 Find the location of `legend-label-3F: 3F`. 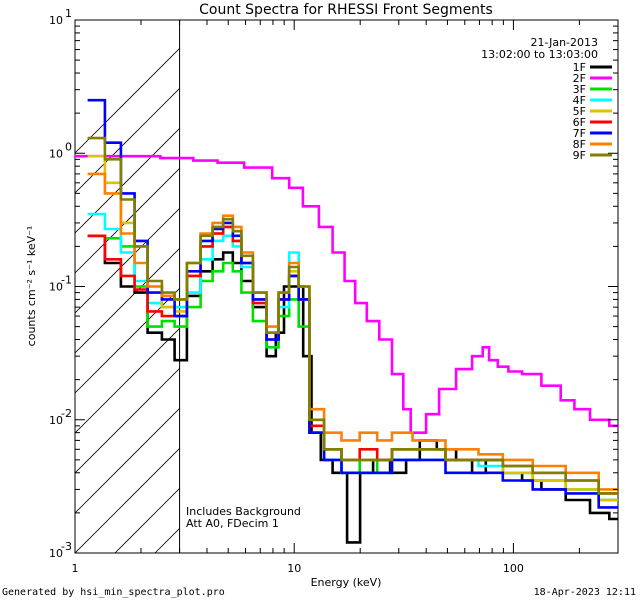

legend-label-3F: 3F is located at coordinates (579, 89).